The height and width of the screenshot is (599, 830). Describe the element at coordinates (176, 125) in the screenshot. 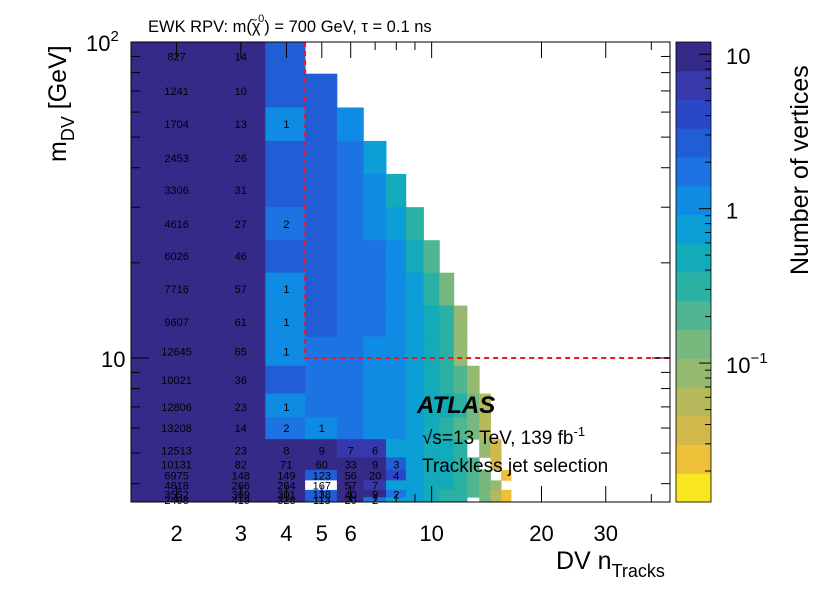

I see `heatmap-count-label: 1704` at that location.